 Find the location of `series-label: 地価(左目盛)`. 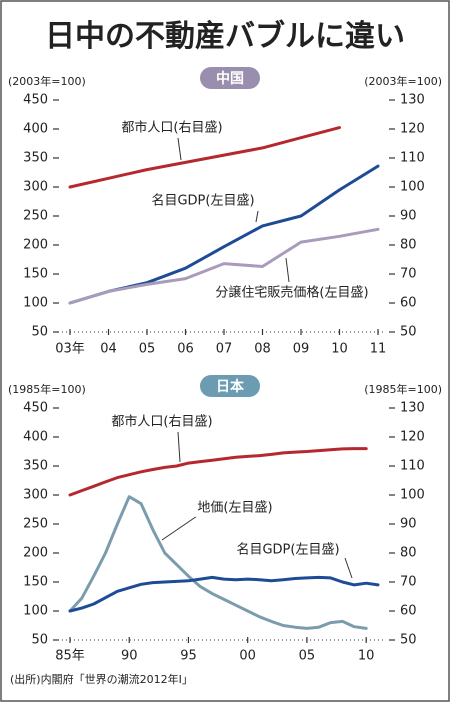

series-label: 地価(左目盛) is located at coordinates (234, 508).